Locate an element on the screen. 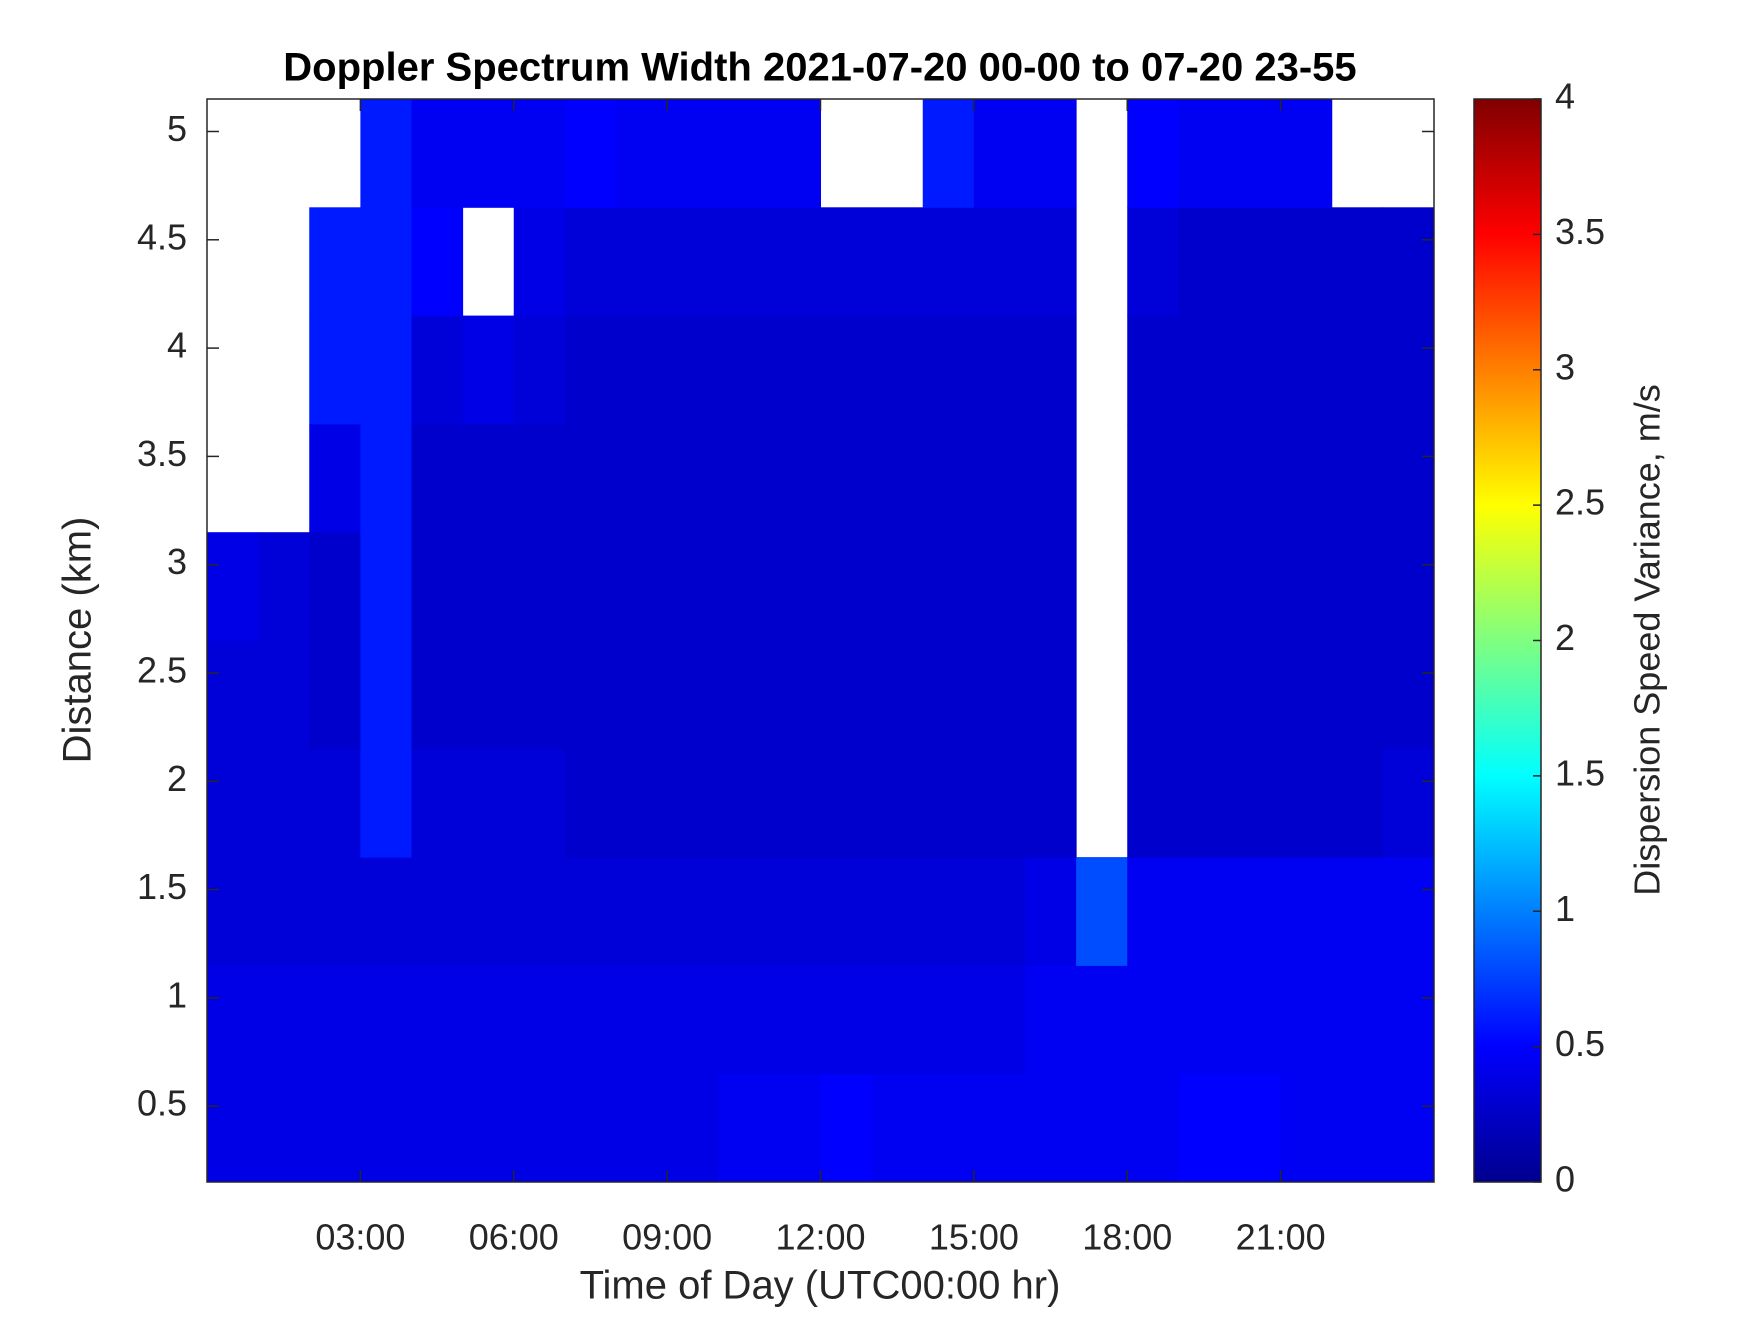 Image resolution: width=1750 pixels, height=1318 pixels. y-tick-label: 1 is located at coordinates (177, 994).